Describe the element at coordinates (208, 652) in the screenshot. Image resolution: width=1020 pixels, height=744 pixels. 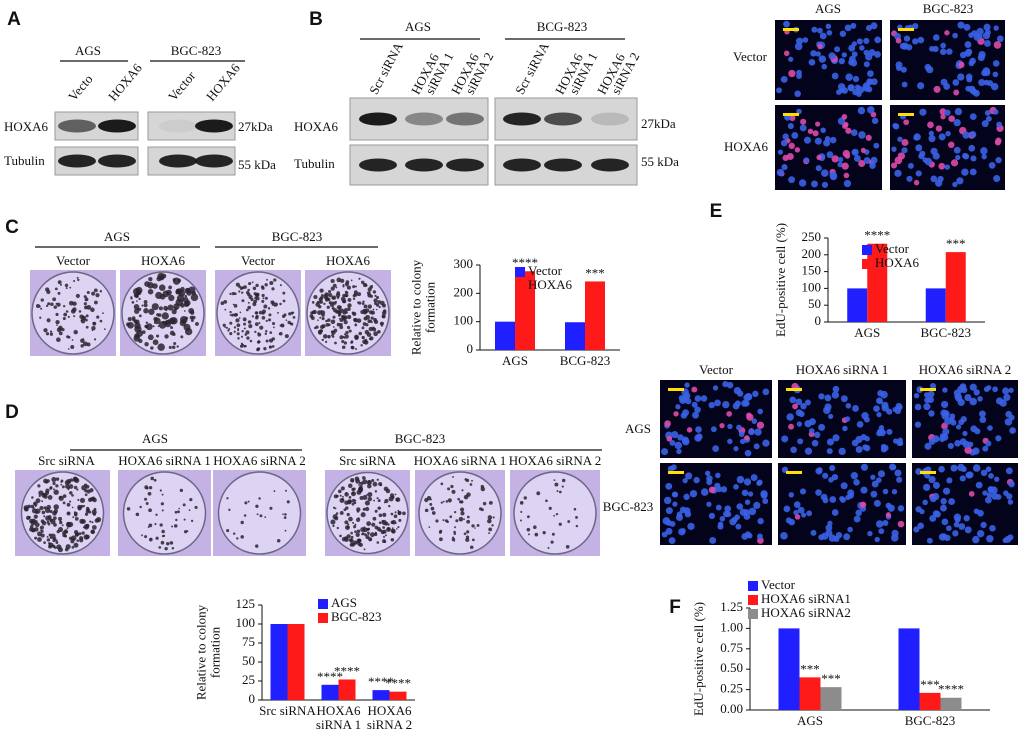
I see `y-axis-label: Relative to colony formation` at that location.